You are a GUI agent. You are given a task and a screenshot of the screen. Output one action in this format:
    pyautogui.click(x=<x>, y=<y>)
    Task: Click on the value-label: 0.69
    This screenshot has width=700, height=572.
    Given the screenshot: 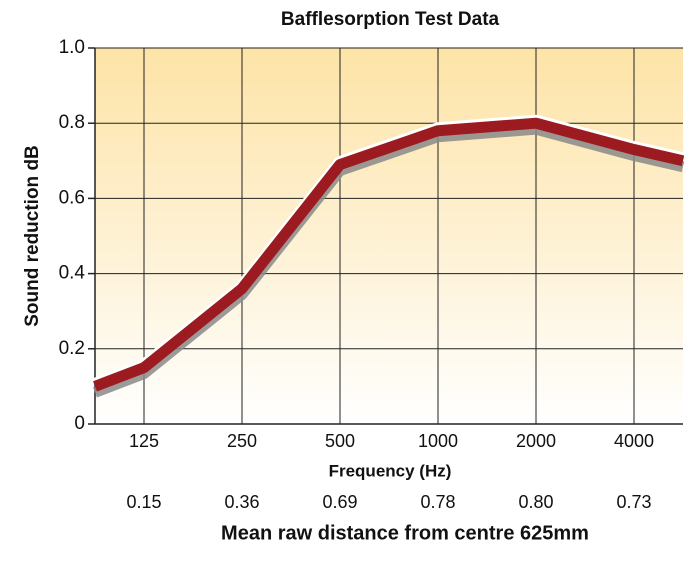 What is the action you would take?
    pyautogui.click(x=339, y=502)
    